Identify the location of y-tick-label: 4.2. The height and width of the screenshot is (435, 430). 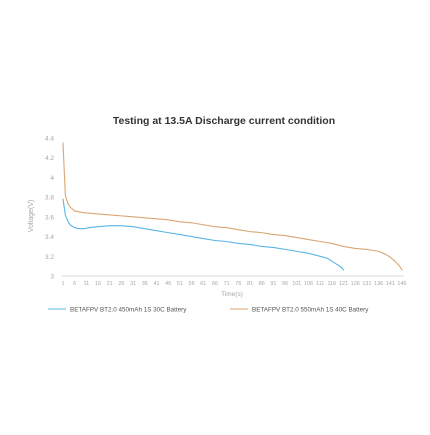
(49, 158).